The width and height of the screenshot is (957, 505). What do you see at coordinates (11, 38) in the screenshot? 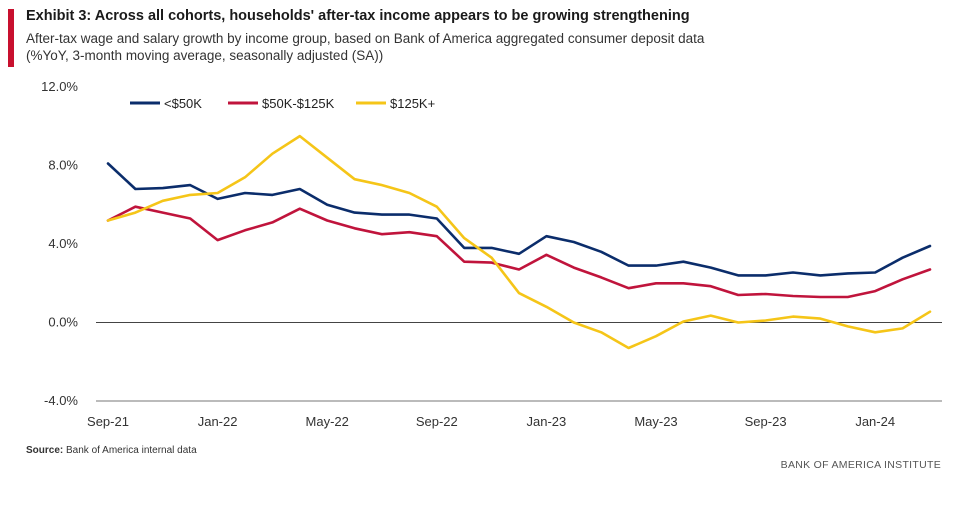
I see `title-accent-bar` at bounding box center [11, 38].